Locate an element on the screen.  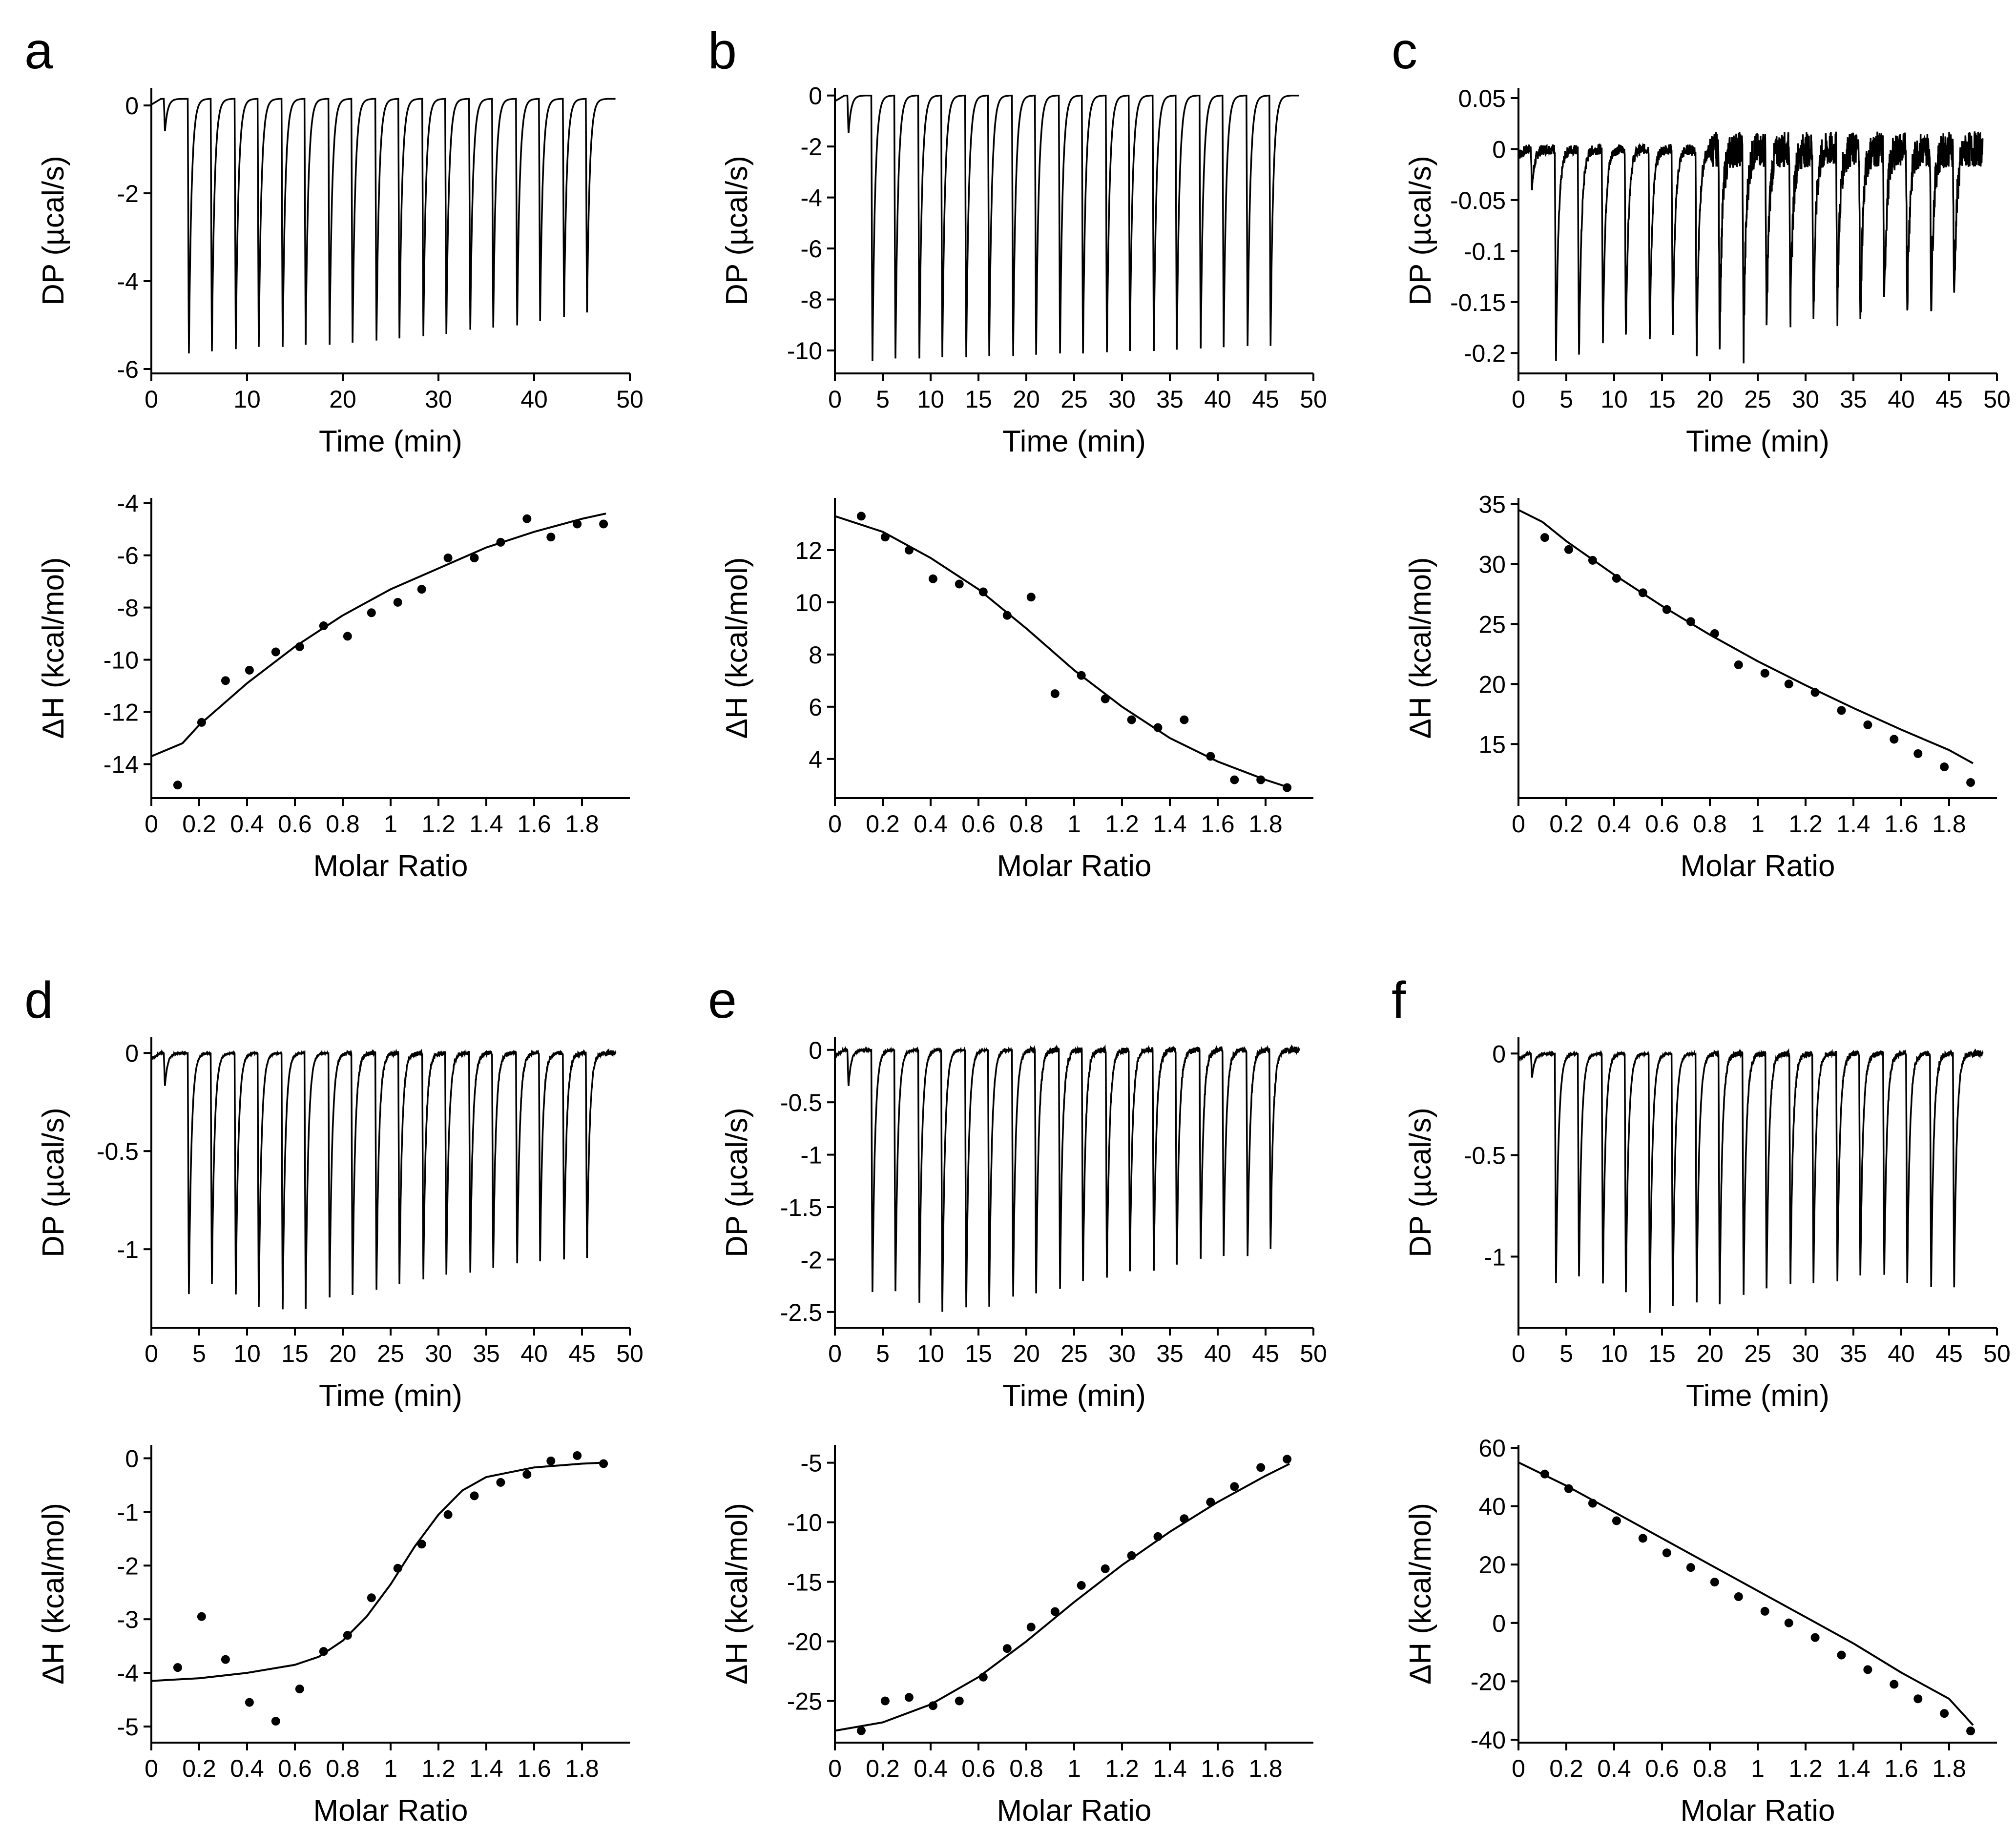
y-tick-label: -12 is located at coordinates (122, 712).